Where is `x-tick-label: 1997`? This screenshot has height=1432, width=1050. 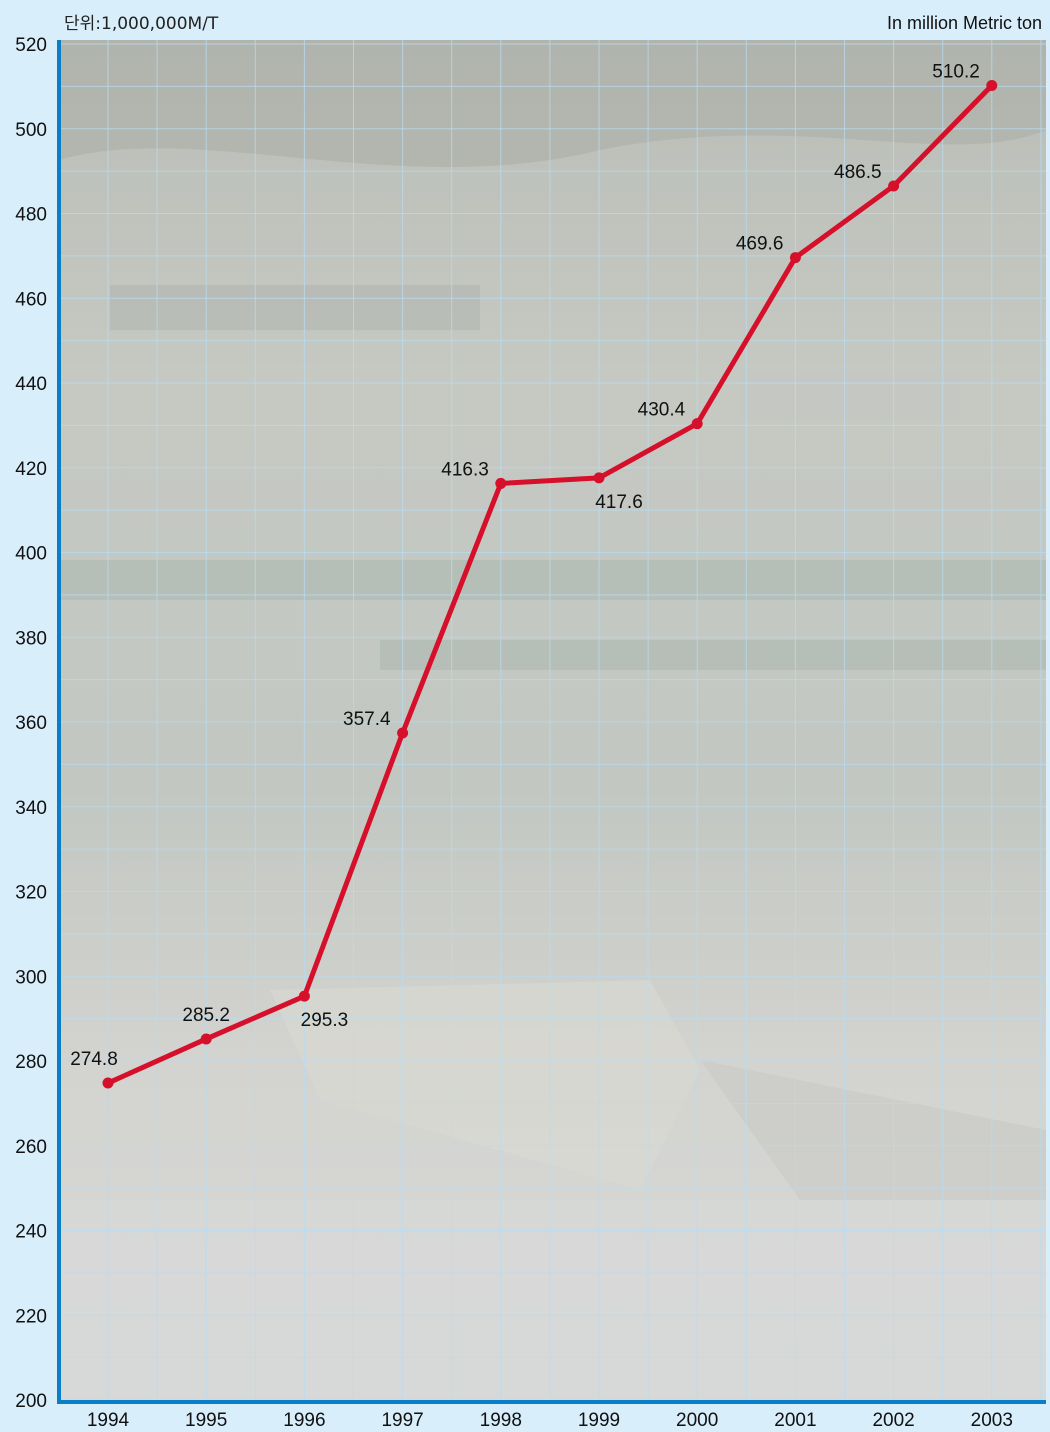
x-tick-label: 1997 is located at coordinates (402, 1420).